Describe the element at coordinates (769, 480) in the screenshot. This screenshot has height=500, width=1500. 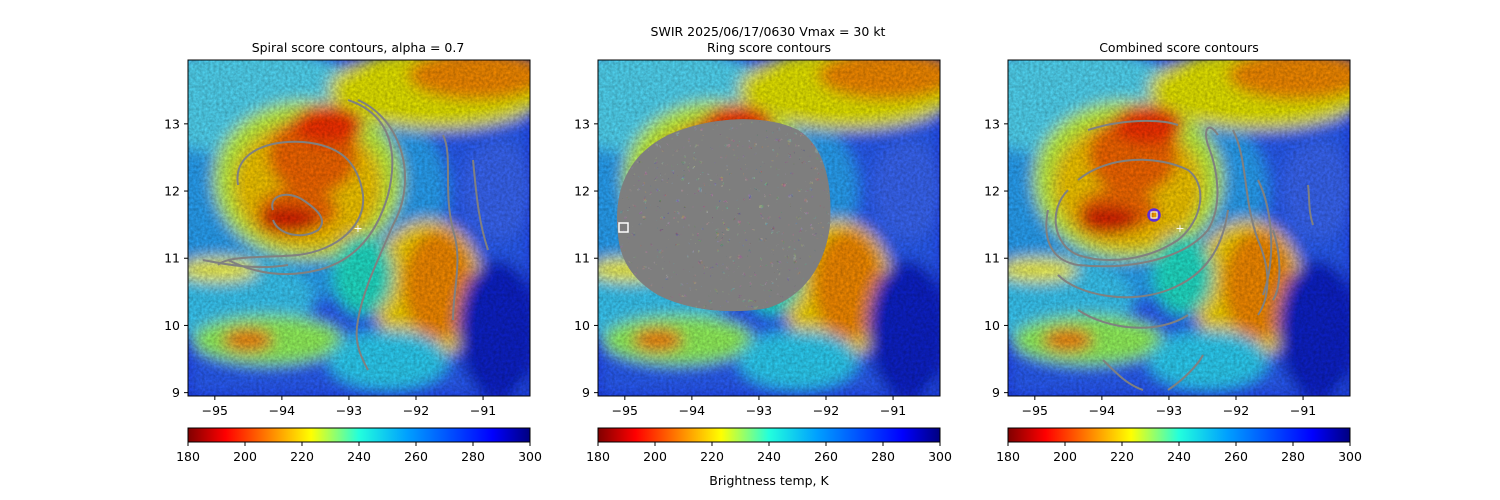
I see `colorbar-label: Brightness temp, K` at that location.